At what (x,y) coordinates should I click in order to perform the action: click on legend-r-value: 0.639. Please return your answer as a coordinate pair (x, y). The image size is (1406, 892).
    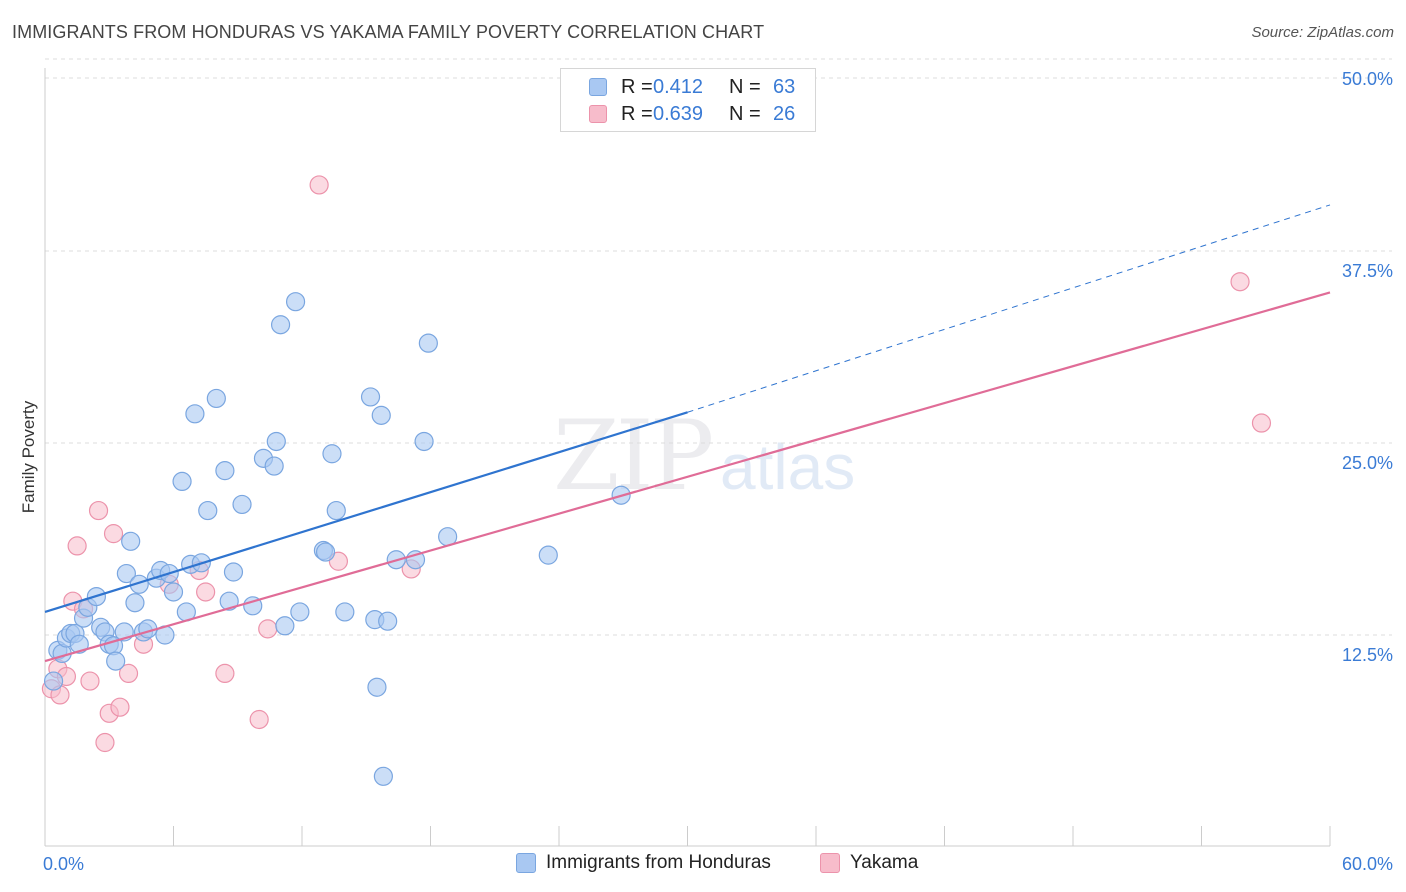
    Looking at the image, I should click on (678, 113).